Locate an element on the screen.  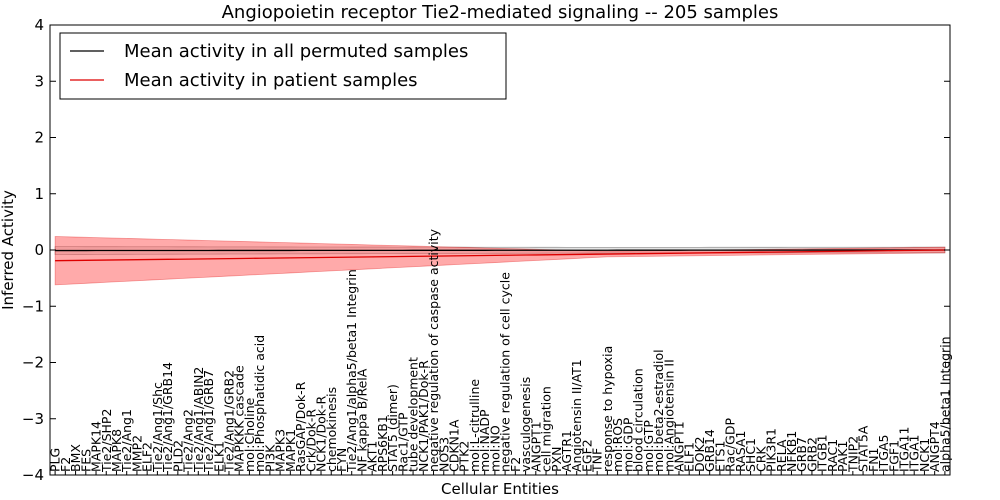
y-tick-label: −4 is located at coordinates (33, 475).